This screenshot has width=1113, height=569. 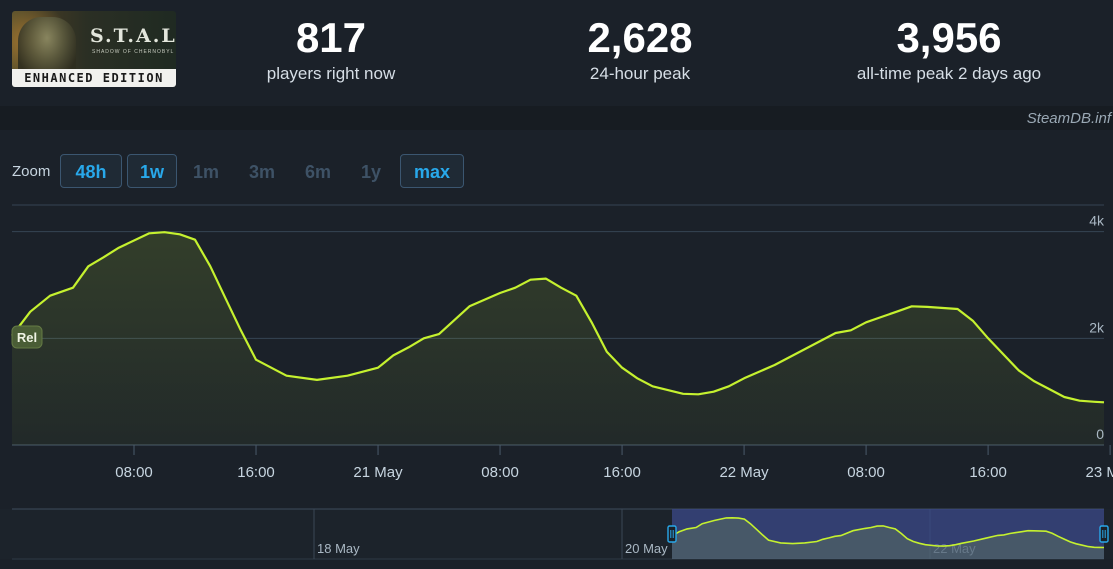 What do you see at coordinates (646, 548) in the screenshot?
I see `navigator-label: 20 May` at bounding box center [646, 548].